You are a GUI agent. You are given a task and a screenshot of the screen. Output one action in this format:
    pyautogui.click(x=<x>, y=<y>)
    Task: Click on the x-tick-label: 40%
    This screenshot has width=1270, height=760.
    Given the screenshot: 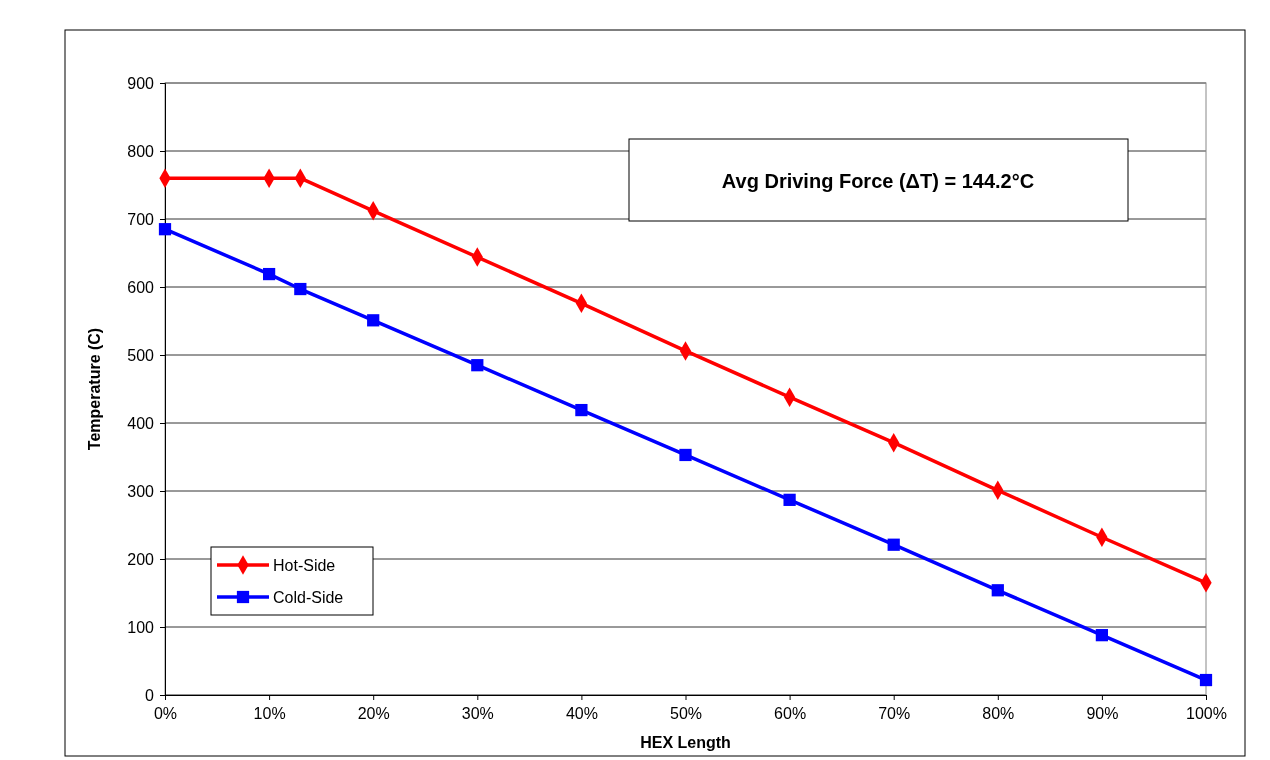 What is the action you would take?
    pyautogui.click(x=581, y=714)
    